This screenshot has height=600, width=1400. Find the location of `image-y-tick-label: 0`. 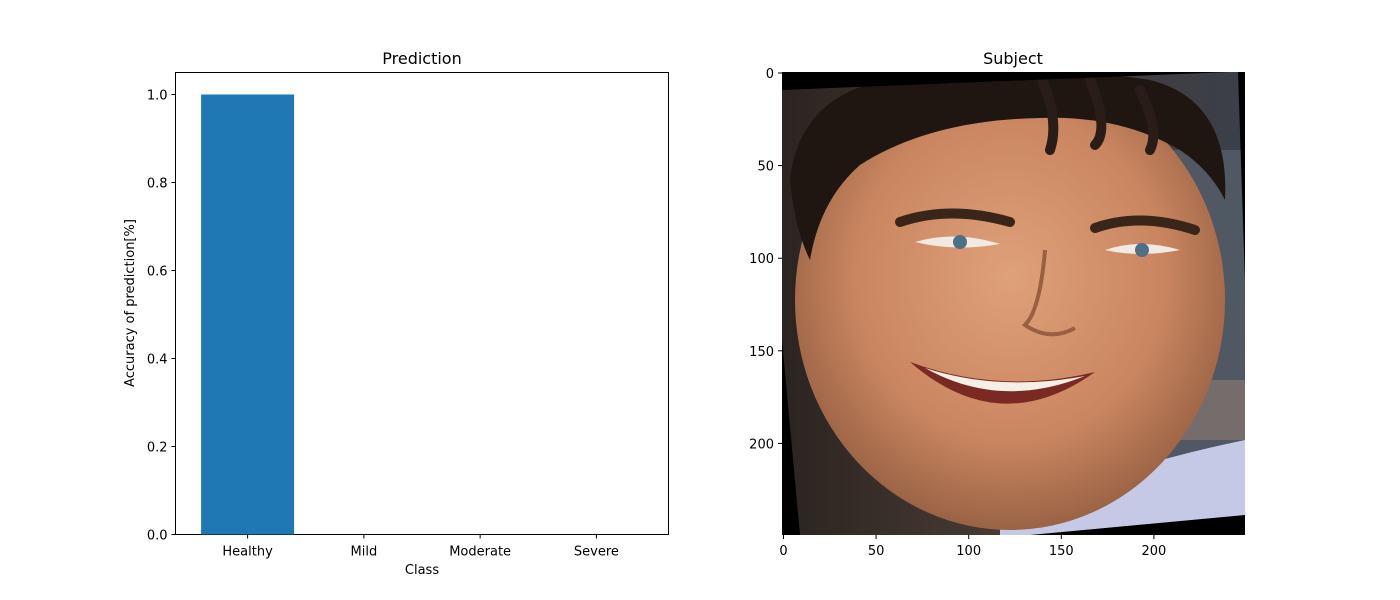

image-y-tick-label: 0 is located at coordinates (770, 74).